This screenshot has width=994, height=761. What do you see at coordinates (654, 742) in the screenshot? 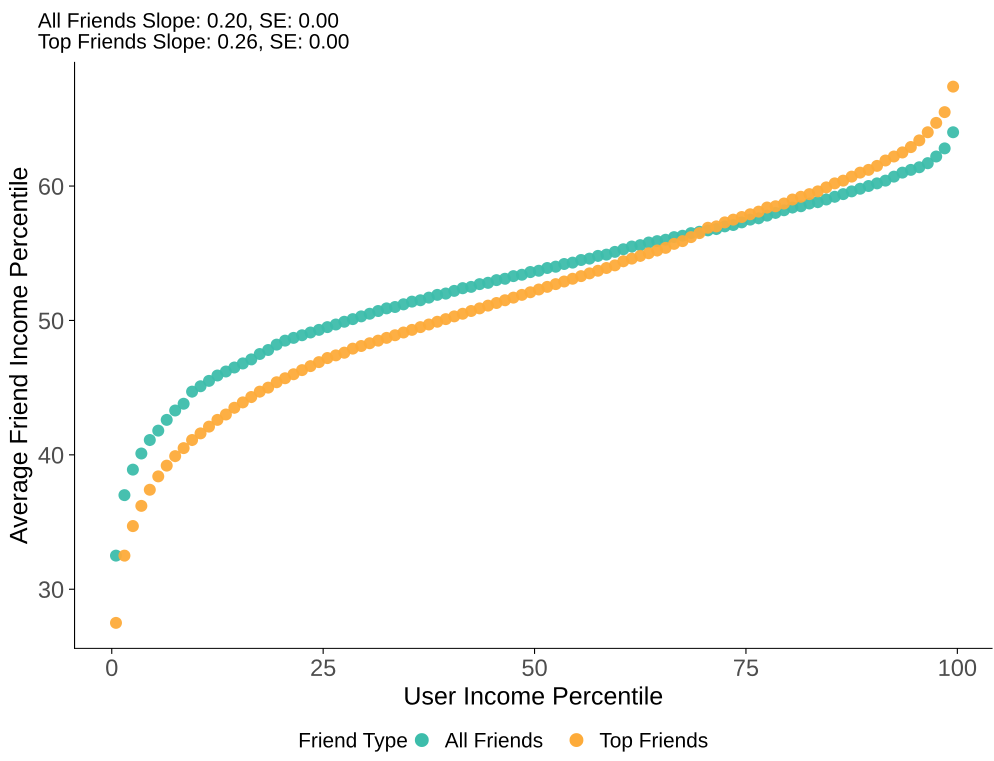
I see `legend-label: Top Friends` at bounding box center [654, 742].